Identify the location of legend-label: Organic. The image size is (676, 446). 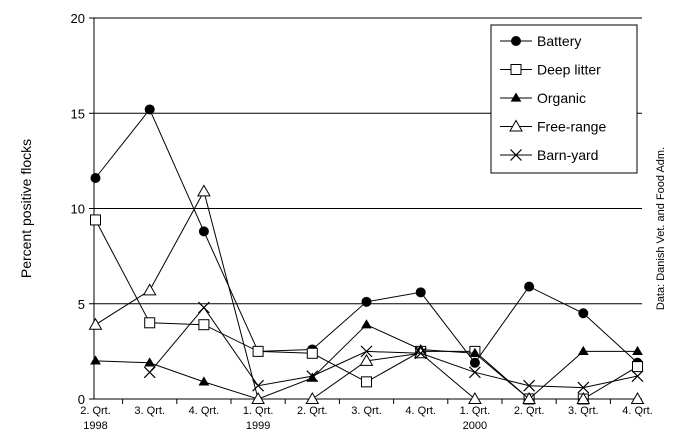
(561, 98).